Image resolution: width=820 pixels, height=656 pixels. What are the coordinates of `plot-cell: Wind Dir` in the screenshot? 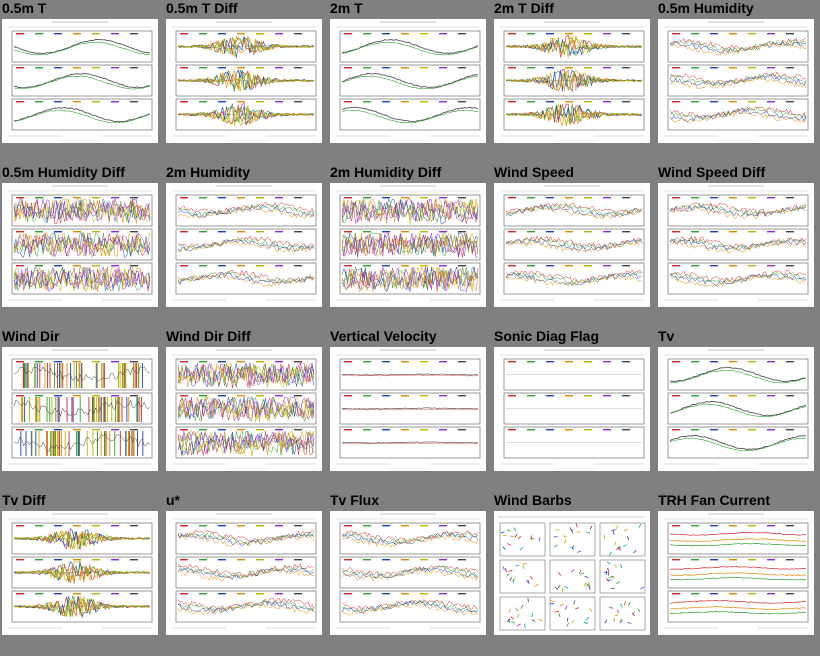 It's located at (81, 410).